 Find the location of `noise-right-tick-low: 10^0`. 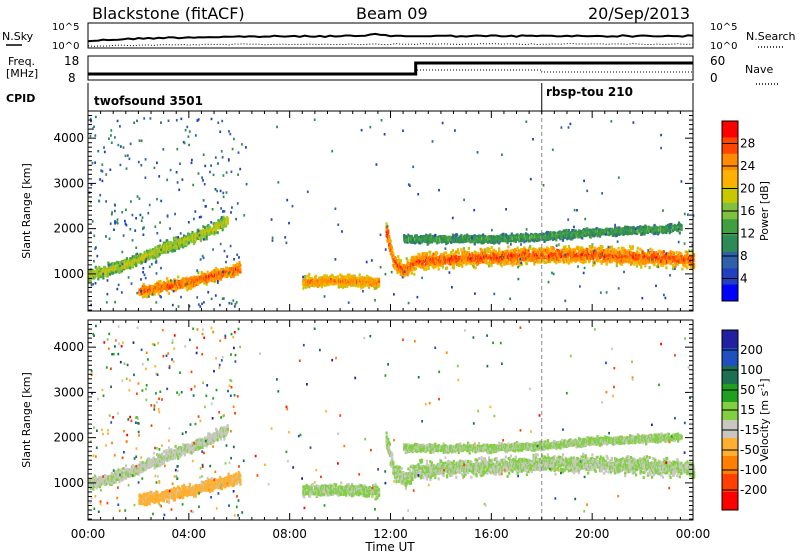

noise-right-tick-low: 10^0 is located at coordinates (723, 46).